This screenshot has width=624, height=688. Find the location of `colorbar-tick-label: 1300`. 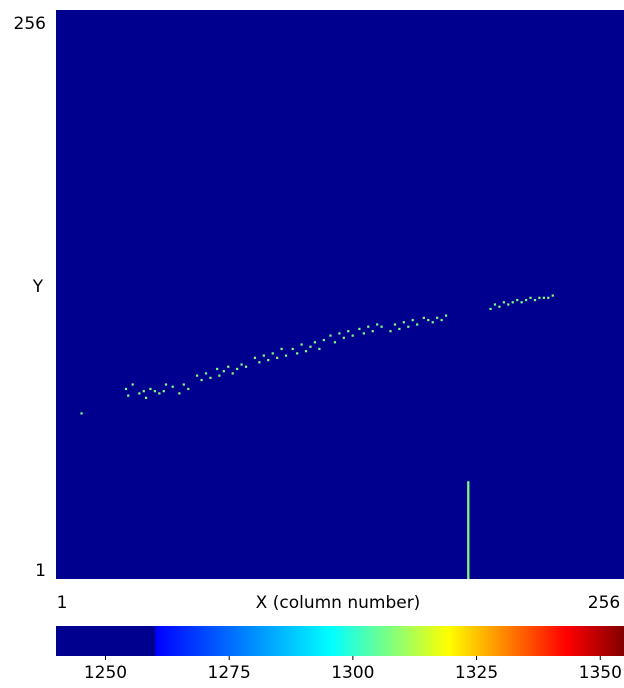

colorbar-tick-label: 1300 is located at coordinates (352, 673).